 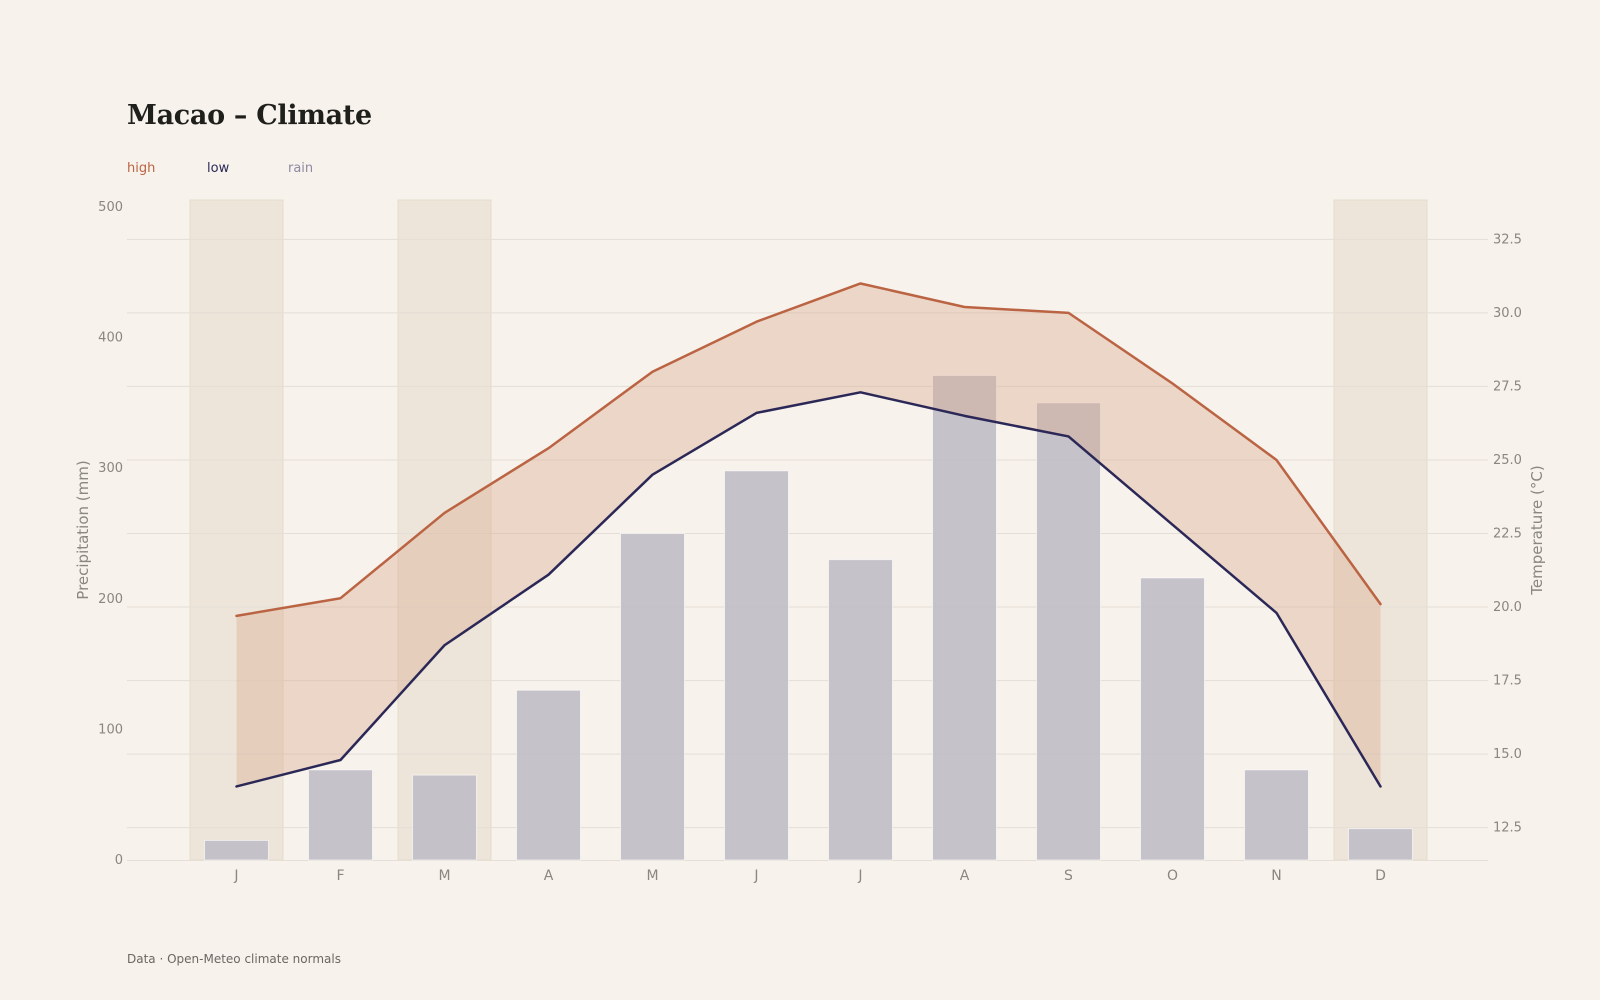 I want to click on y-right-tick-label: 25.0, so click(x=1507, y=460).